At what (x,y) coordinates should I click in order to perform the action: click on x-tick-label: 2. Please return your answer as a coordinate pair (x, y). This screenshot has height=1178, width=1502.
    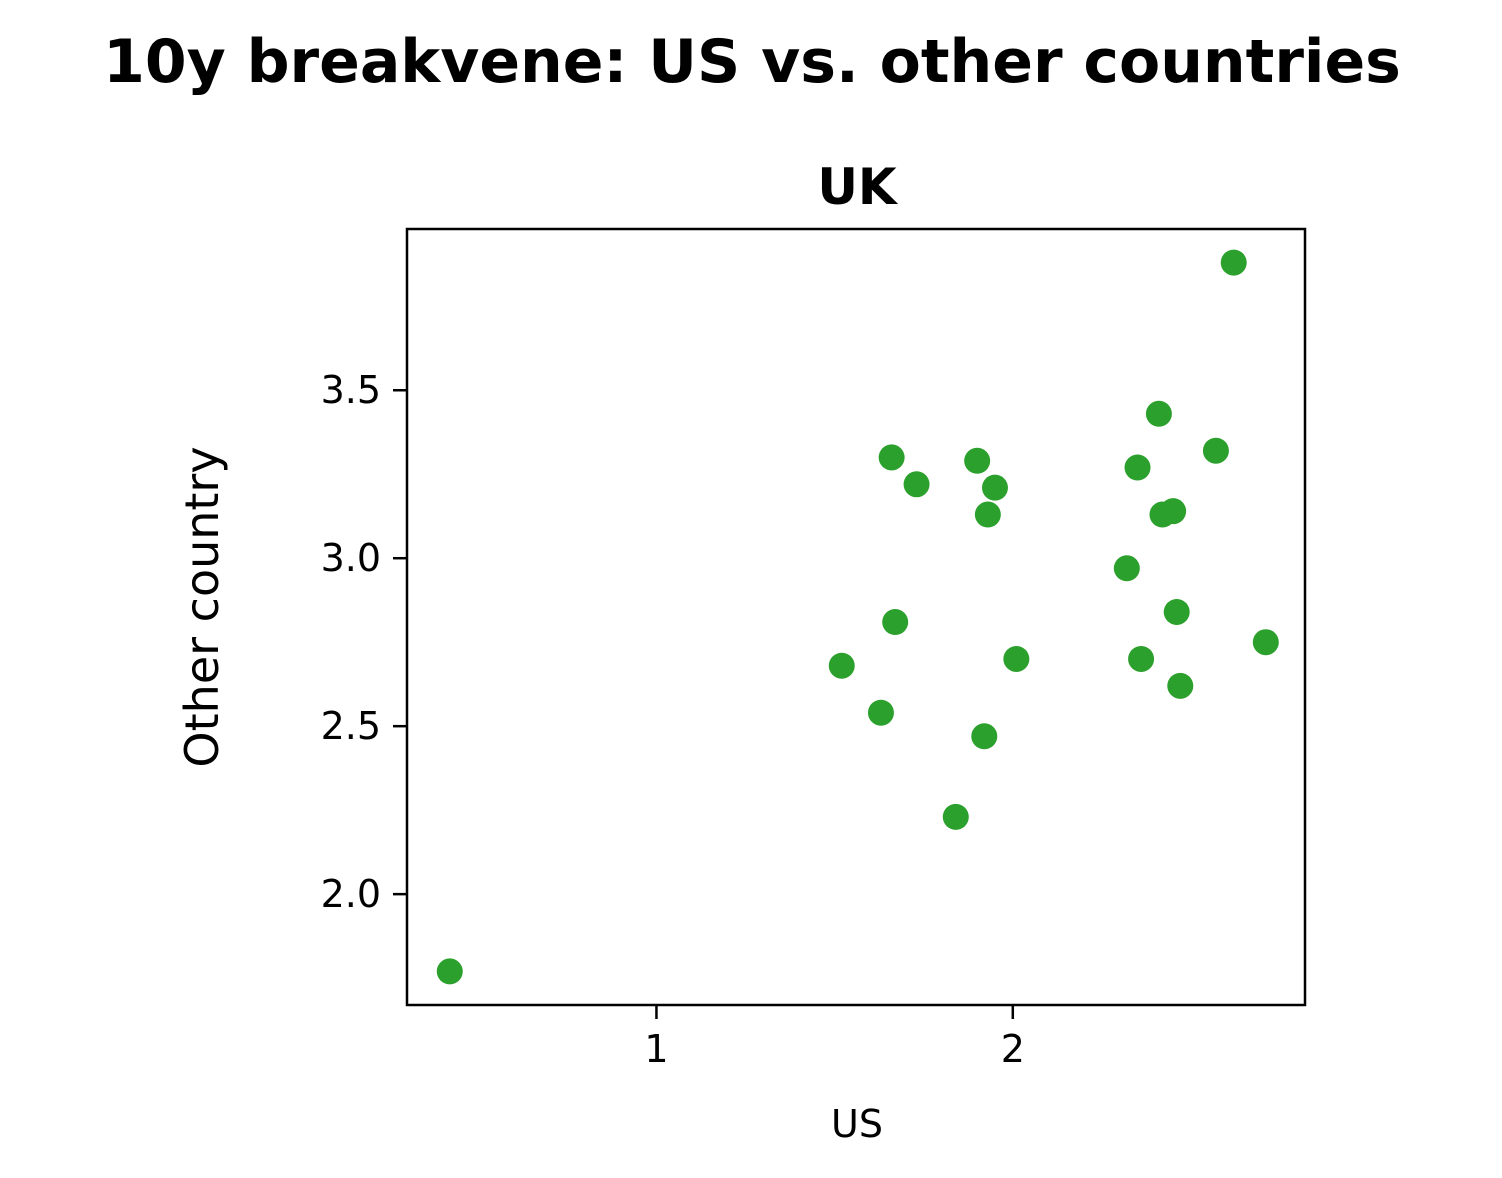
    Looking at the image, I should click on (1013, 1049).